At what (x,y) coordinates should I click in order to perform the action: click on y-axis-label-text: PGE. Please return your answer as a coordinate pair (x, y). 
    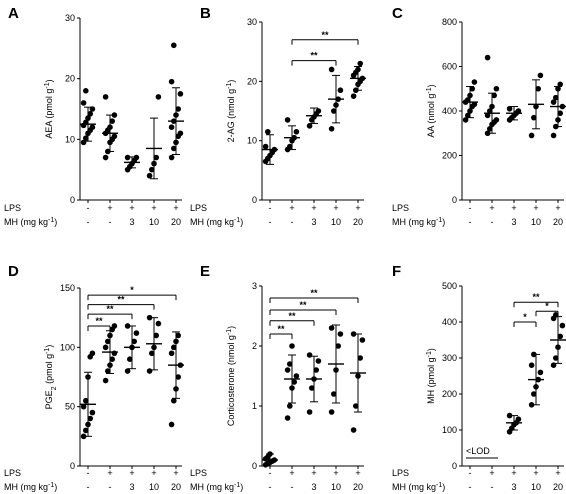
    Looking at the image, I should click on (49, 399).